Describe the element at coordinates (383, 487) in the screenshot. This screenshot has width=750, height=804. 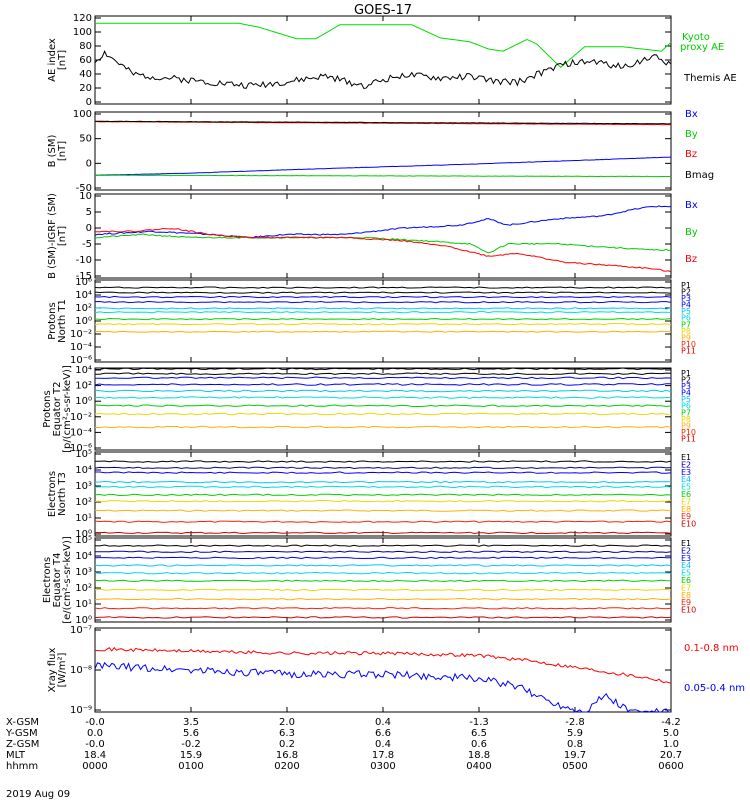
I see `series-e5` at that location.